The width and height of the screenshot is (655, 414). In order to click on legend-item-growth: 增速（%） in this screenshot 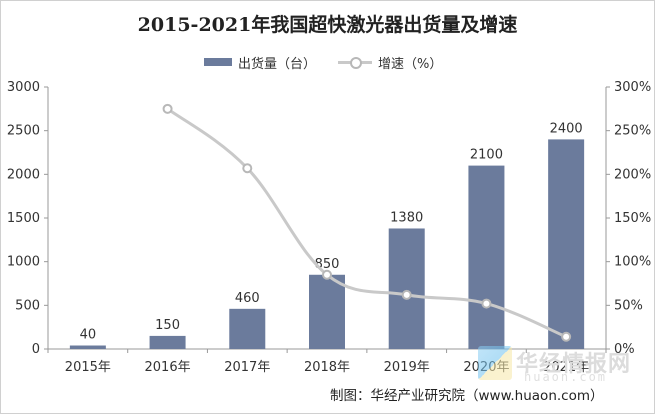, I will do `click(390, 62)`.